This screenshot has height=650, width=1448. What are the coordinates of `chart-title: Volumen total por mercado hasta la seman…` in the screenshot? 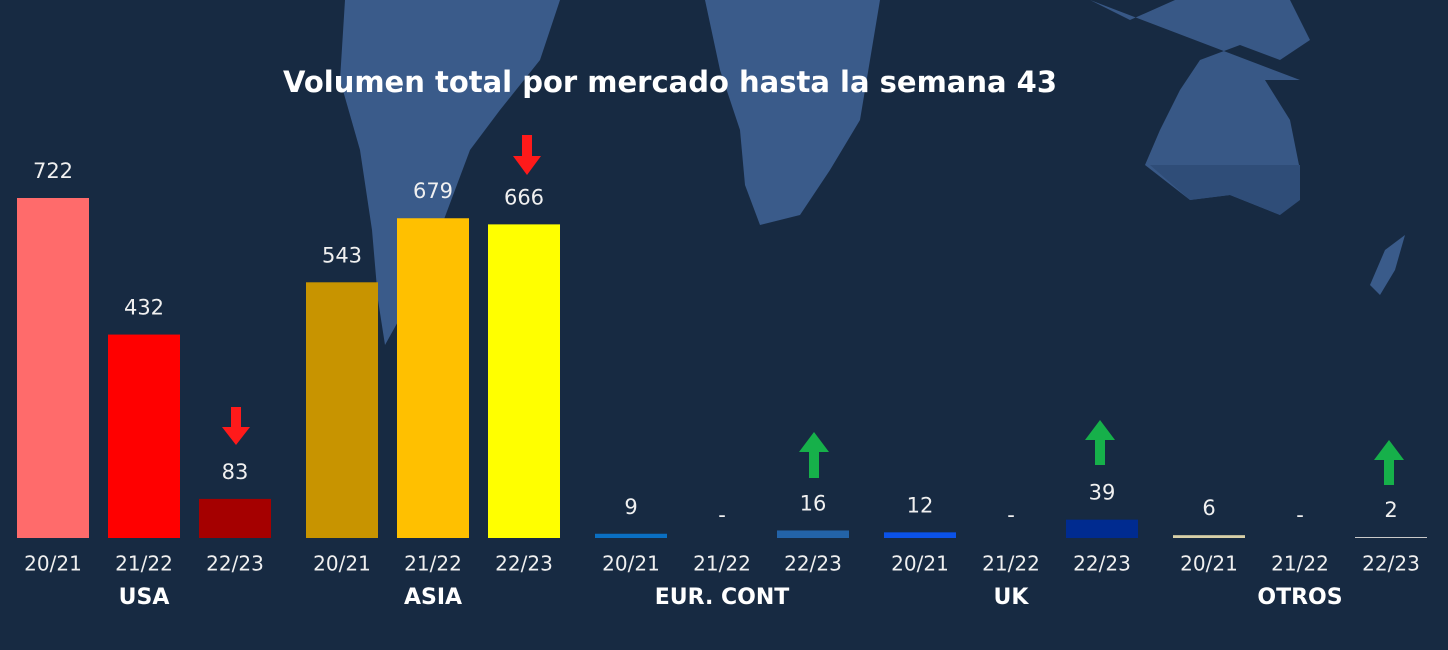 It's located at (670, 82).